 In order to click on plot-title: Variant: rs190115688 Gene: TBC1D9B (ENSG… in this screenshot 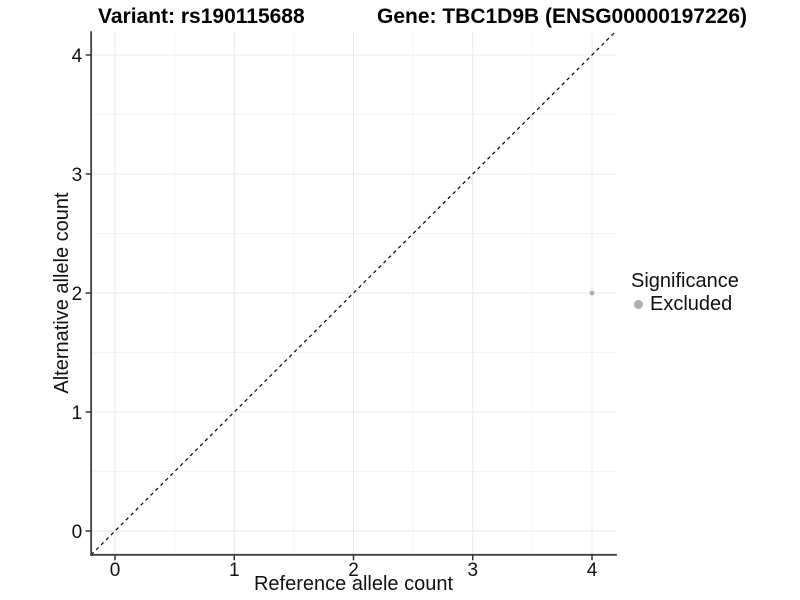, I will do `click(400, 17)`.